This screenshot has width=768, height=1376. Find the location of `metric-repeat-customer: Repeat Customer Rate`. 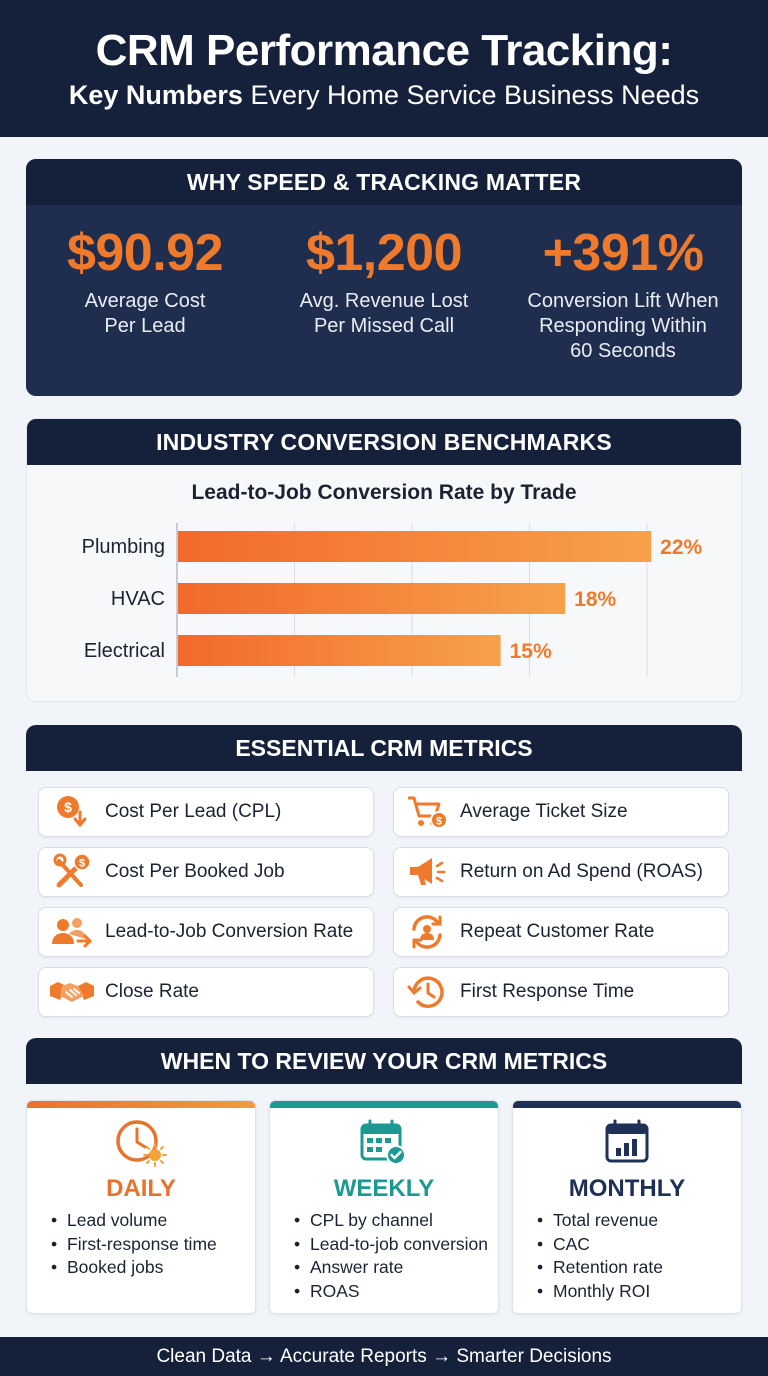

metric-repeat-customer: Repeat Customer Rate is located at coordinates (561, 932).